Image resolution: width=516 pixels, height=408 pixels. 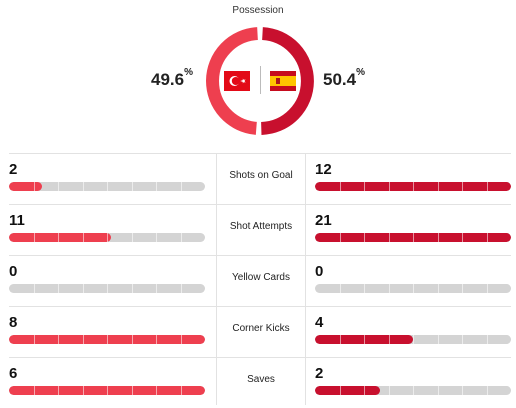 I want to click on stat-row: 8 4 Corner Kicks, so click(x=258, y=332).